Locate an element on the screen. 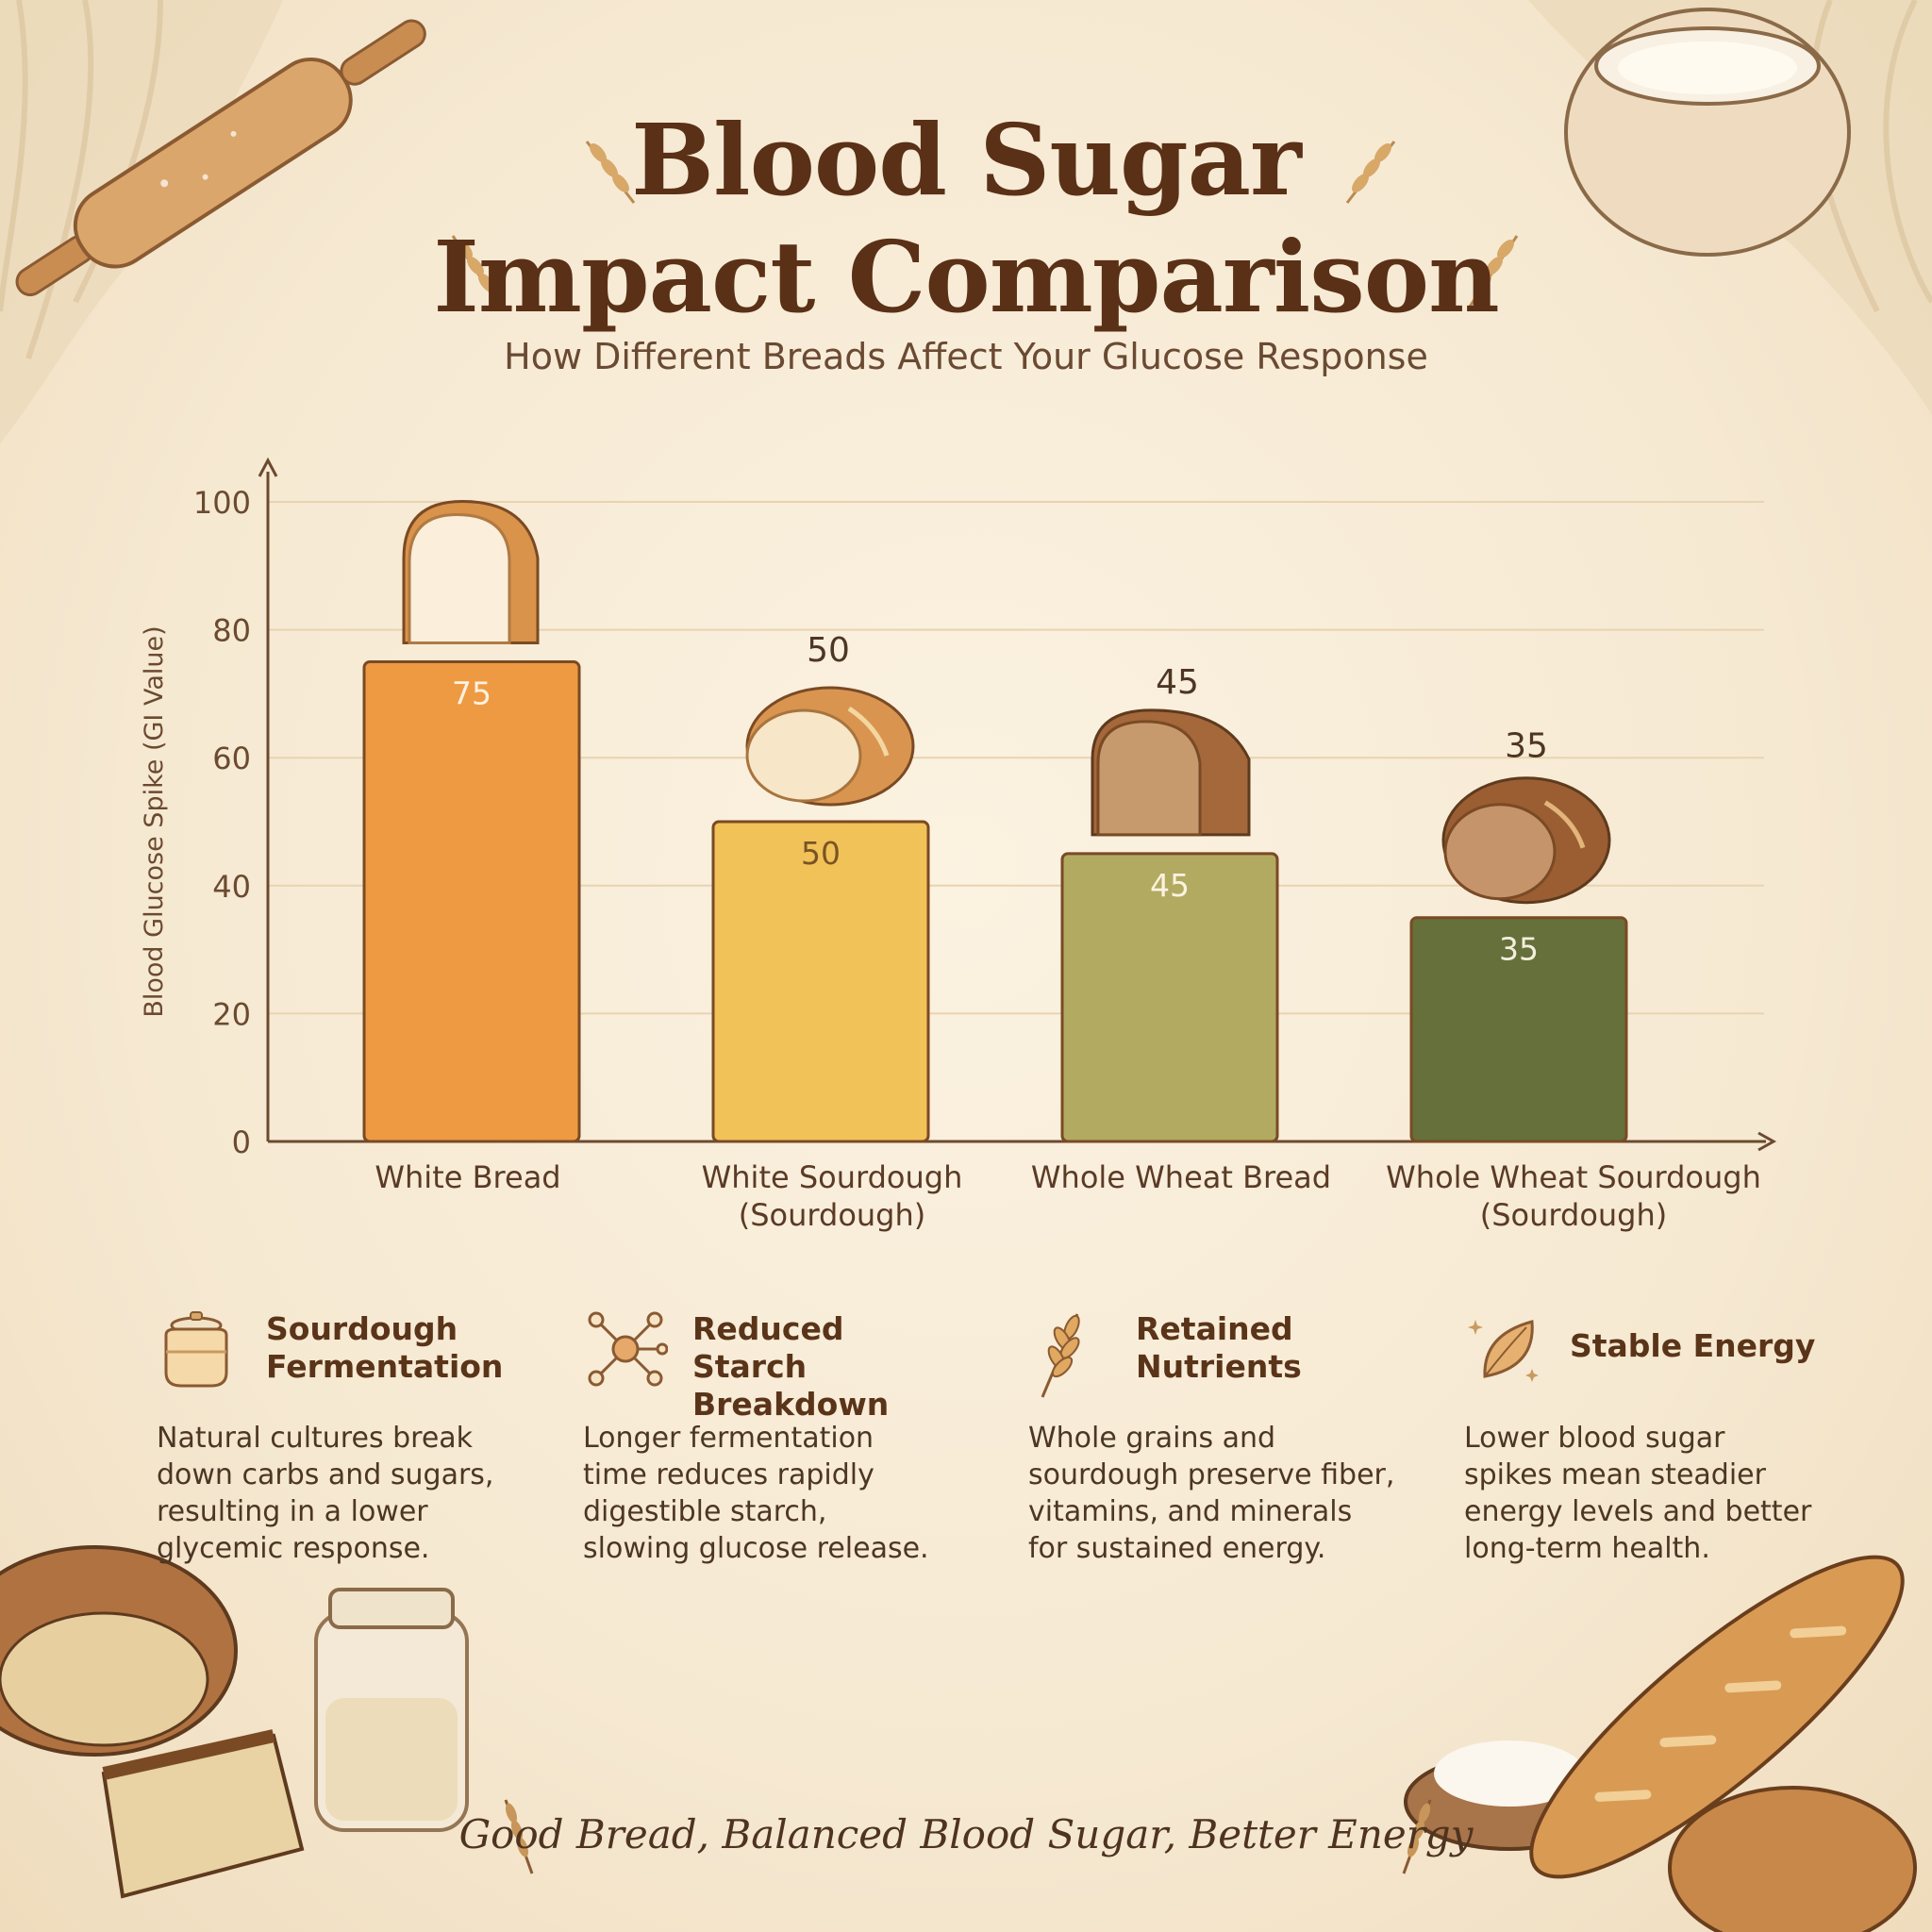  whole-wheat-loaf-icon is located at coordinates (1171, 773).